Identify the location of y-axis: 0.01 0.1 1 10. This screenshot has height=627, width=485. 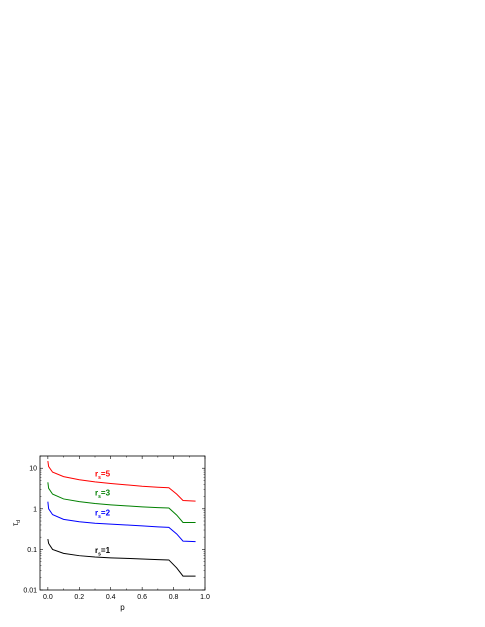
(114, 525).